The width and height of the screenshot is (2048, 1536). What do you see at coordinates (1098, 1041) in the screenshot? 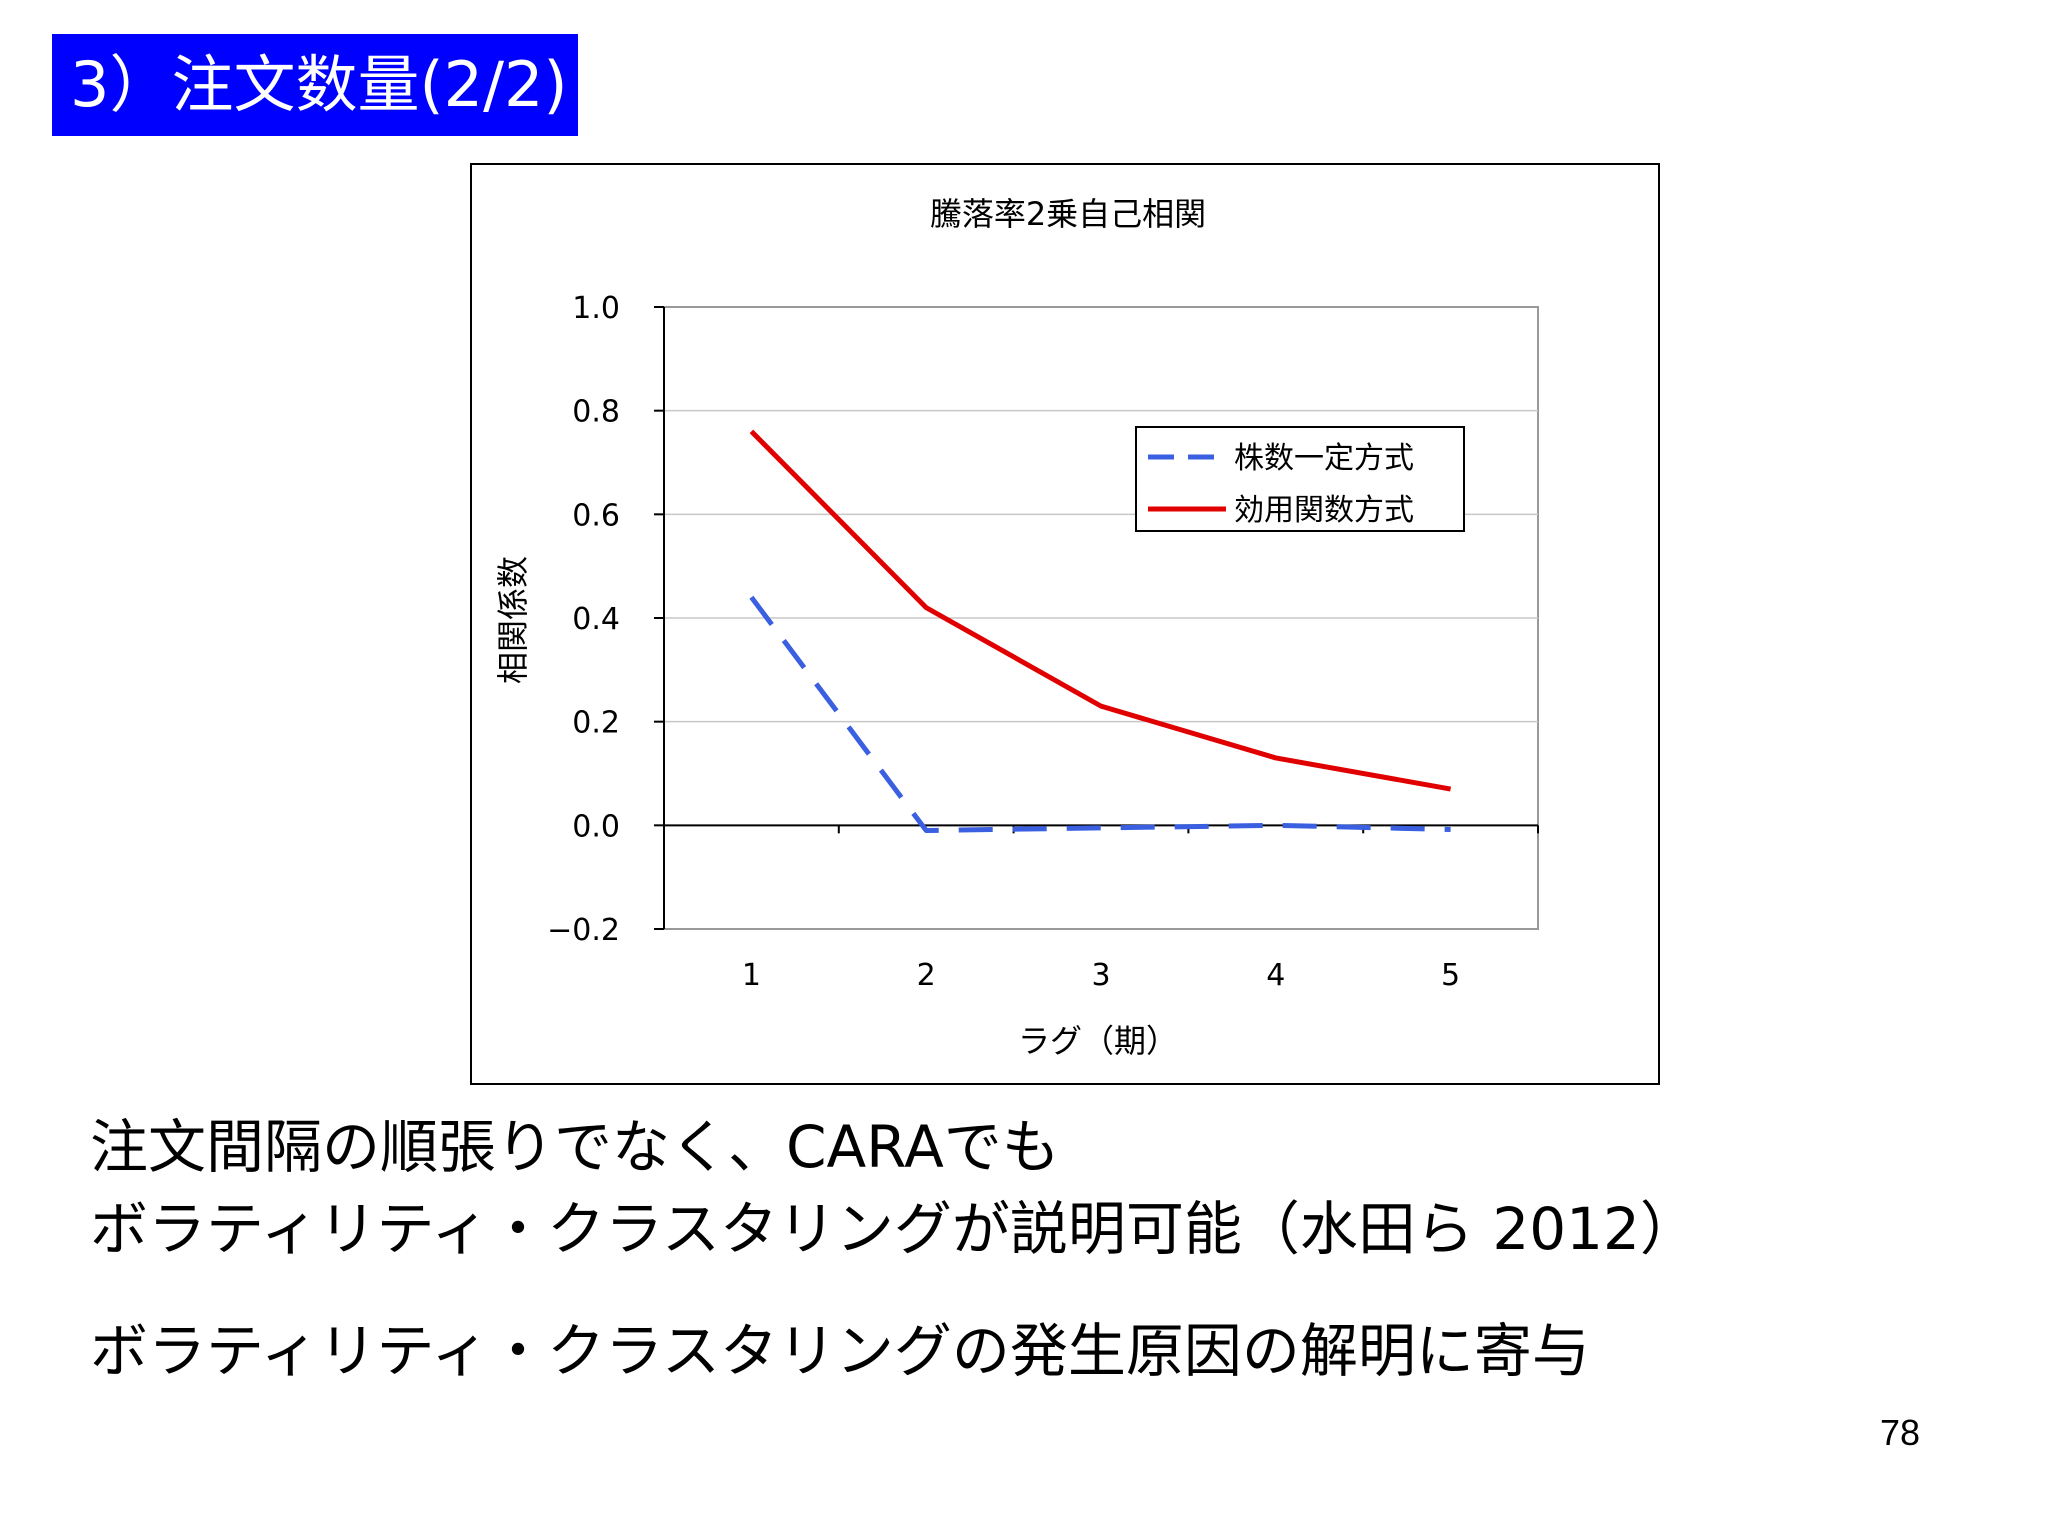
I see `x-axis-label: ラグ（期）` at bounding box center [1098, 1041].